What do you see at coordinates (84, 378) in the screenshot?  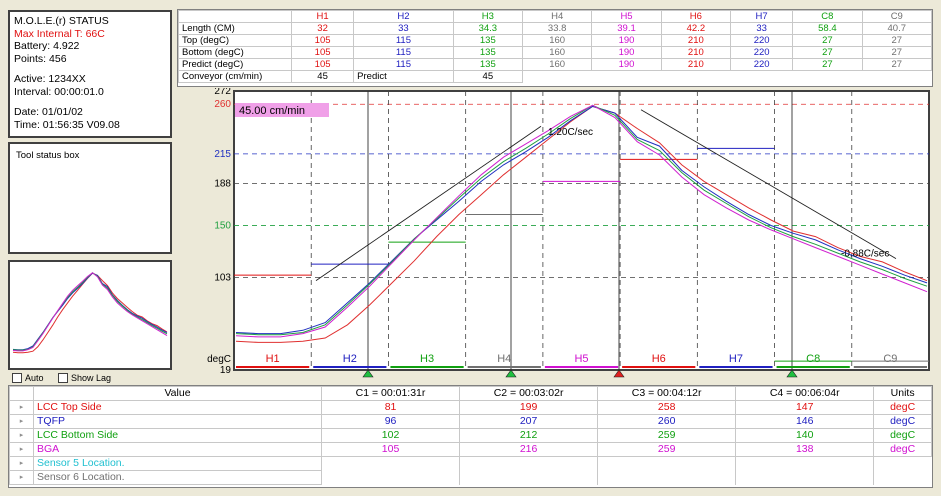 I see `show-lag-checkbox: Show Lag` at bounding box center [84, 378].